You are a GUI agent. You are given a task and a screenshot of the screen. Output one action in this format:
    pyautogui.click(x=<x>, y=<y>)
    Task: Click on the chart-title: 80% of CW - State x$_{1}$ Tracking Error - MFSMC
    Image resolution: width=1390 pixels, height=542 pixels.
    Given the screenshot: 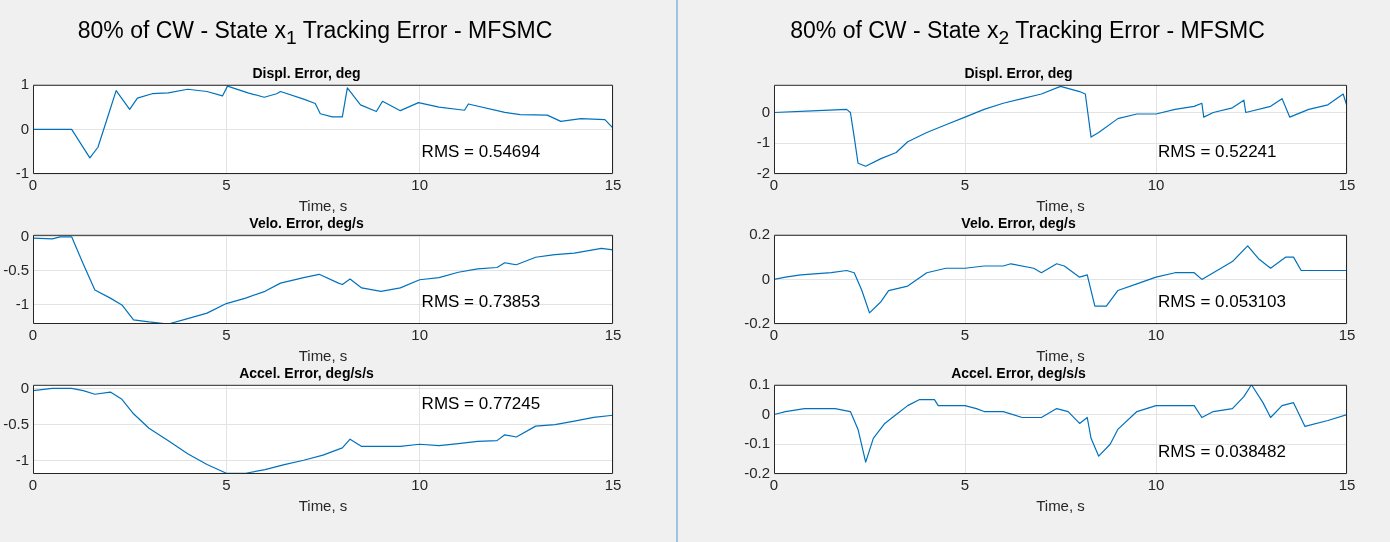 What is the action you would take?
    pyautogui.click(x=315, y=33)
    